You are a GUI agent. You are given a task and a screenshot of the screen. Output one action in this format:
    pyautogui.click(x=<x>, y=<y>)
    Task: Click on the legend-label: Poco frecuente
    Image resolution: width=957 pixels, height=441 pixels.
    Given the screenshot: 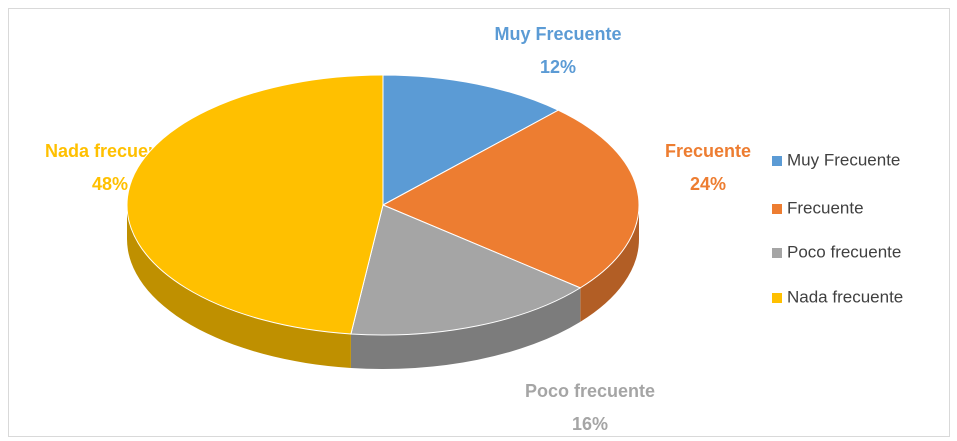 What is the action you would take?
    pyautogui.click(x=844, y=251)
    